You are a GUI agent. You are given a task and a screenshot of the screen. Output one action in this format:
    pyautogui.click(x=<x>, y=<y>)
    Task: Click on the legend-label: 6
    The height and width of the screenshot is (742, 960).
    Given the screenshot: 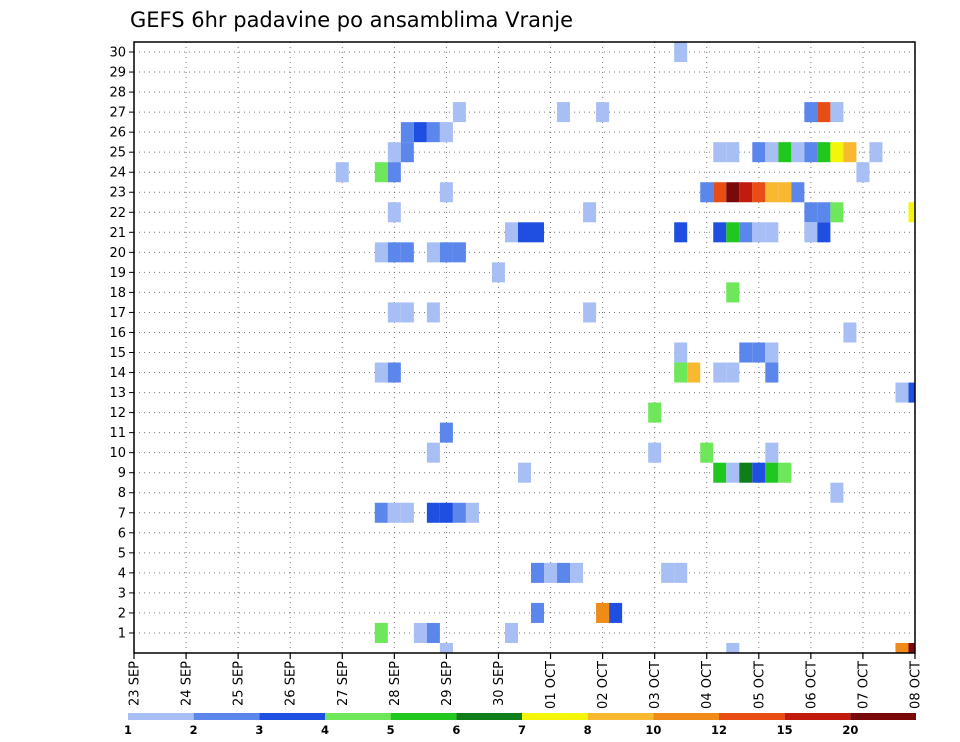 What is the action you would take?
    pyautogui.click(x=456, y=730)
    